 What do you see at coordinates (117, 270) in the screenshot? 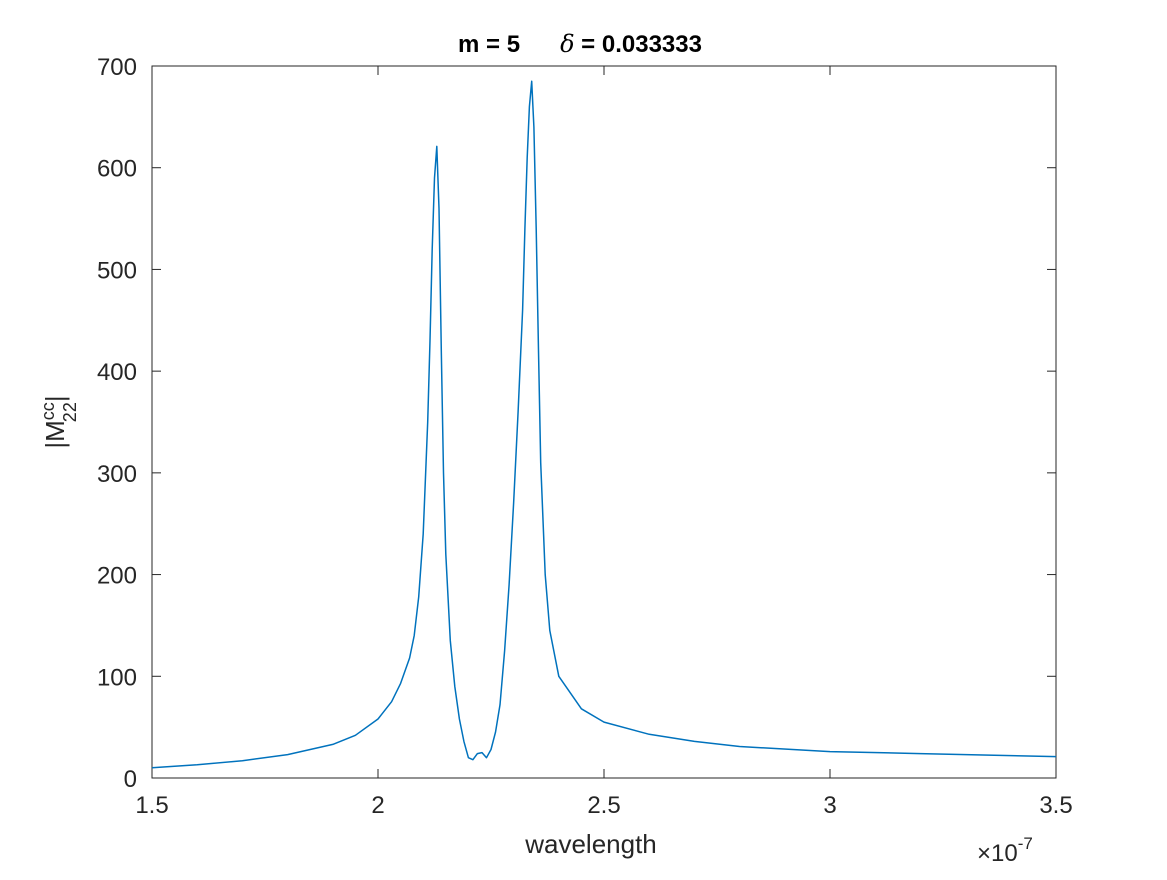
I see `y-tick-label: 500` at bounding box center [117, 270].